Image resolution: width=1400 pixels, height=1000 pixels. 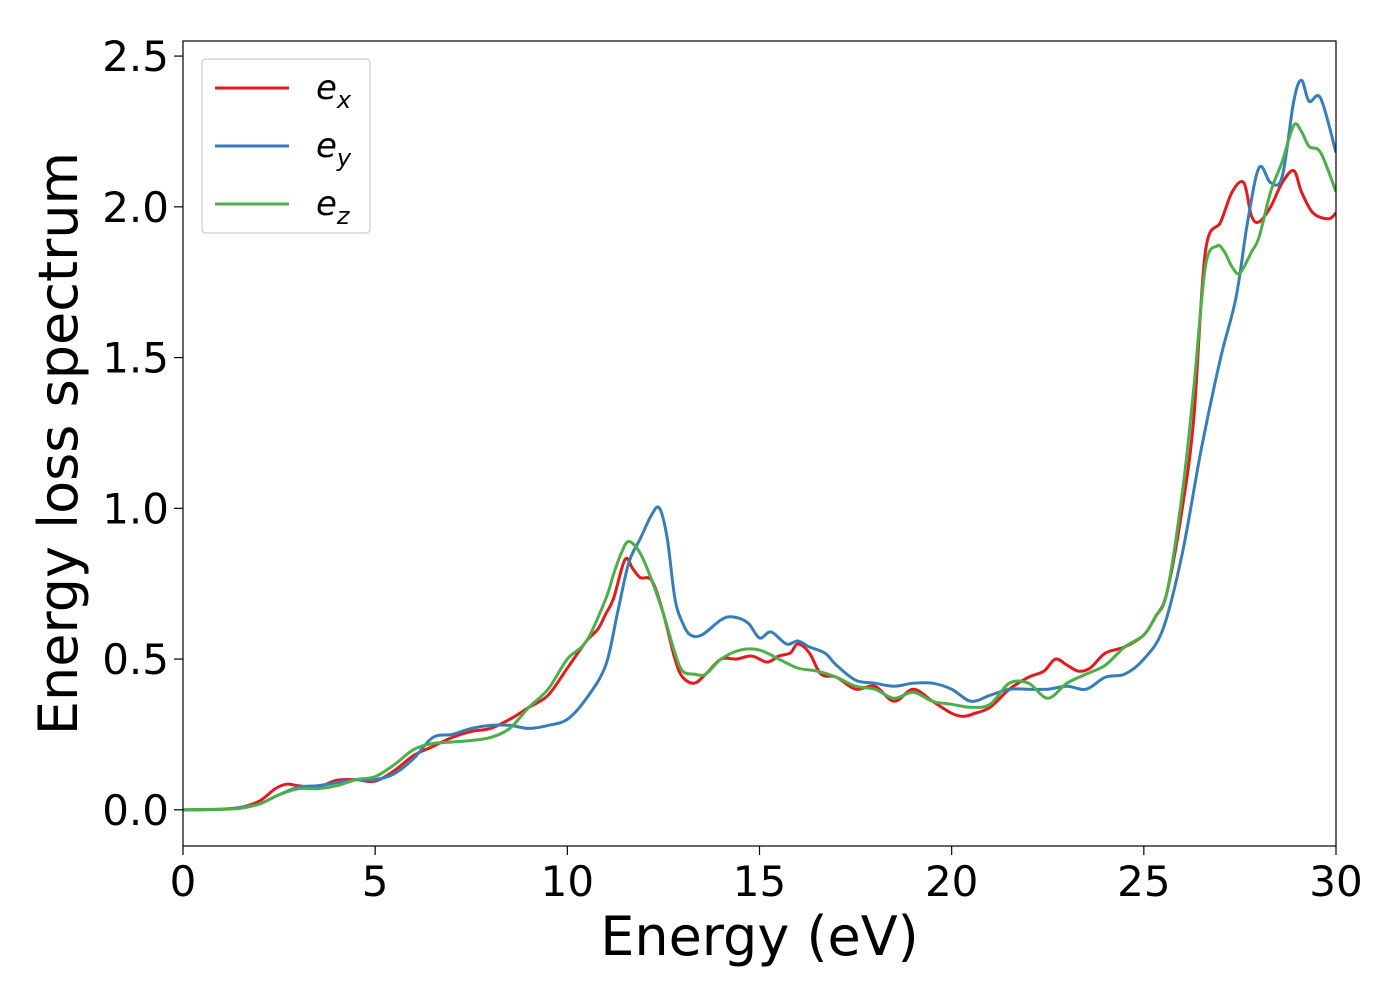 I want to click on x-tick-label: 5, so click(x=375, y=881).